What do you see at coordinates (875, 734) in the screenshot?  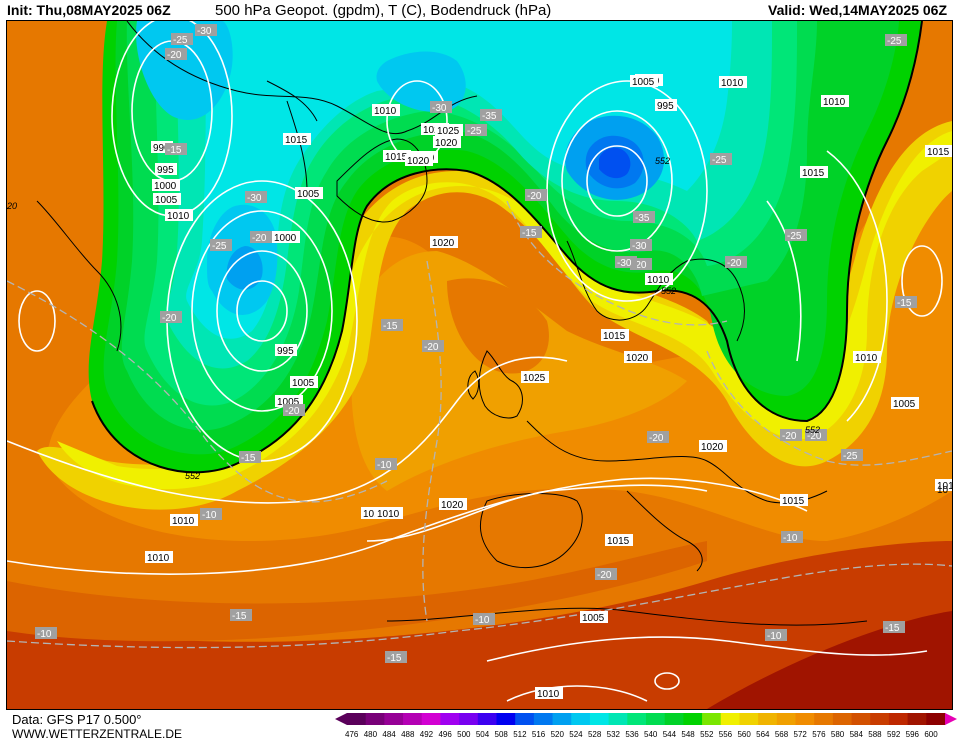 I see `colorbar-label: 588` at bounding box center [875, 734].